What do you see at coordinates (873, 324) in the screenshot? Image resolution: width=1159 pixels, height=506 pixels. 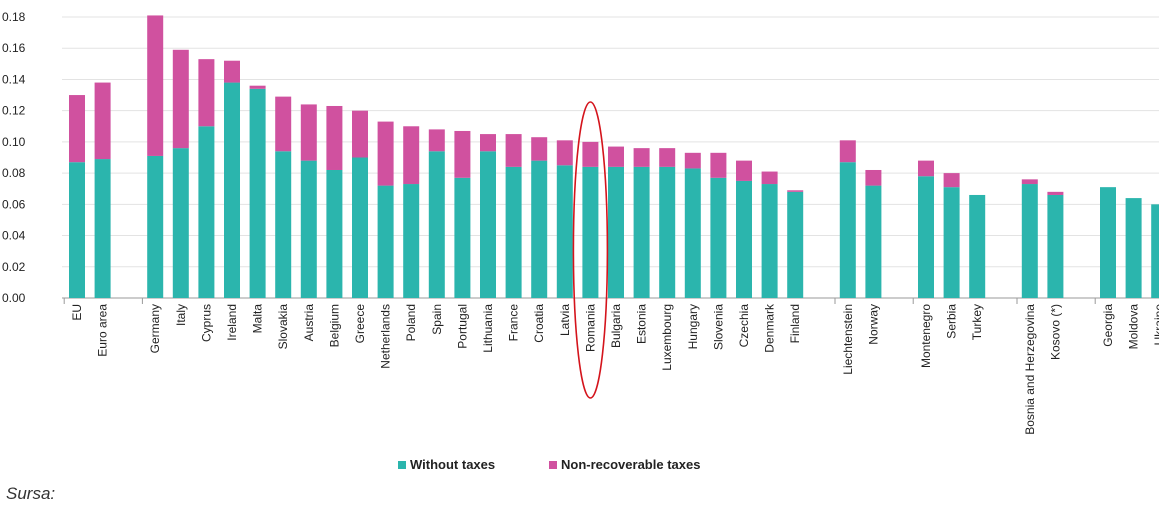 I see `x-tick-label: Norway` at bounding box center [873, 324].